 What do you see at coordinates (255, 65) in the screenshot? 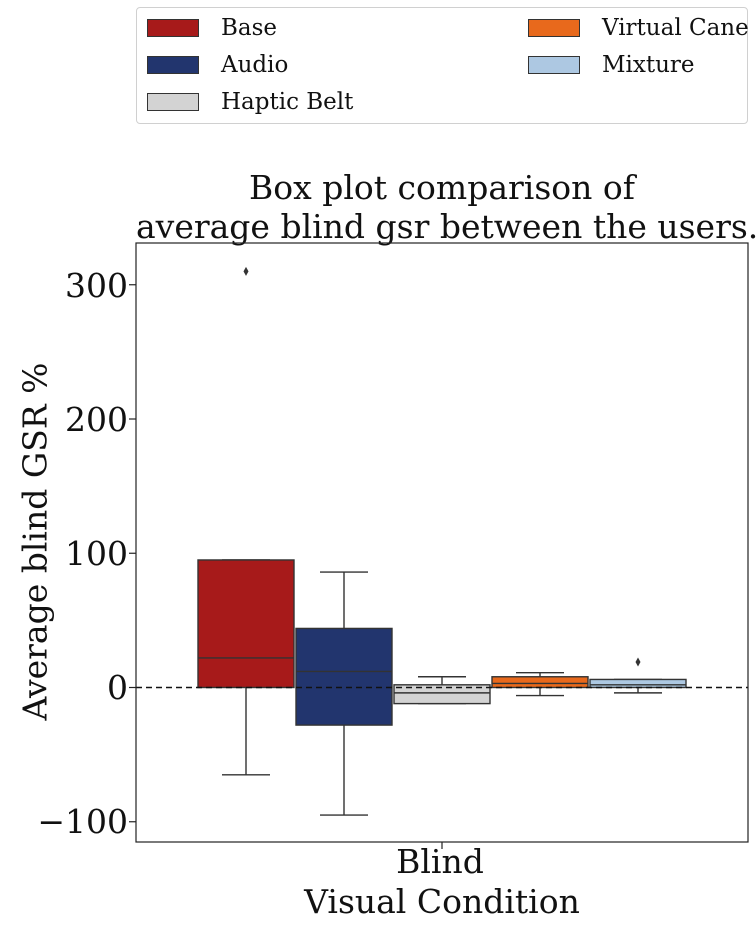
I see `legend-label-audio: Audio` at bounding box center [255, 65].